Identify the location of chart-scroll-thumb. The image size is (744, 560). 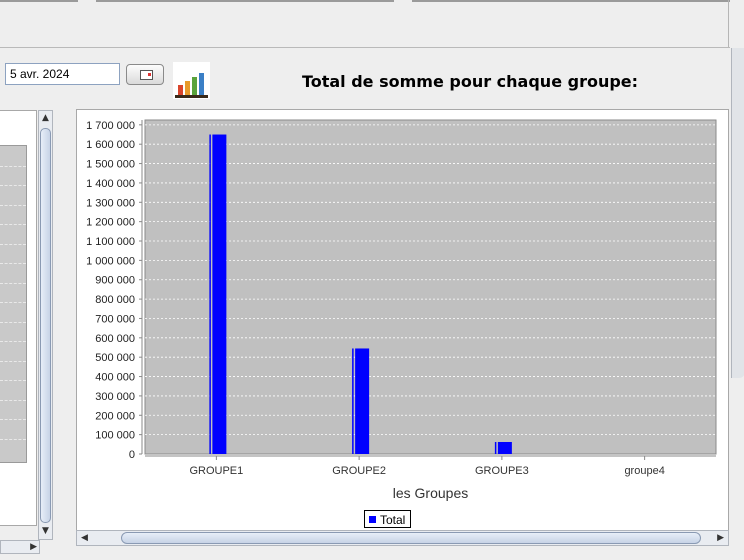
(411, 538).